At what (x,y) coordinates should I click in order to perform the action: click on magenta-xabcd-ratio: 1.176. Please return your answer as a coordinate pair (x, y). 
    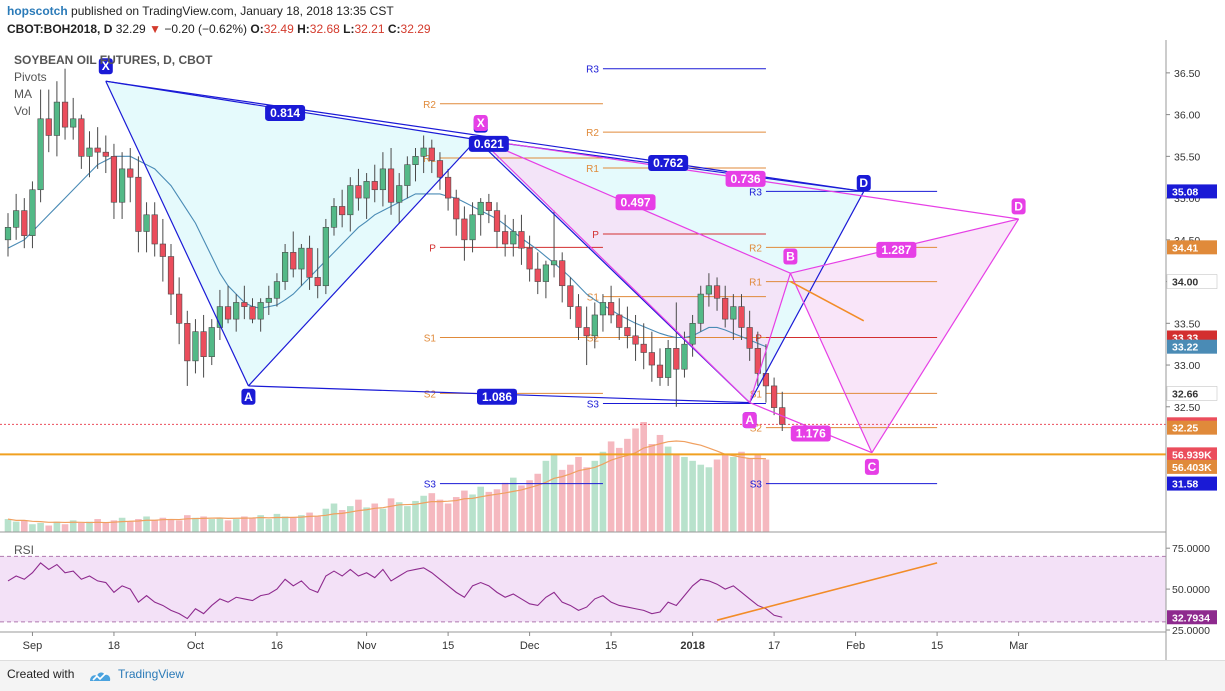
    Looking at the image, I should click on (811, 433).